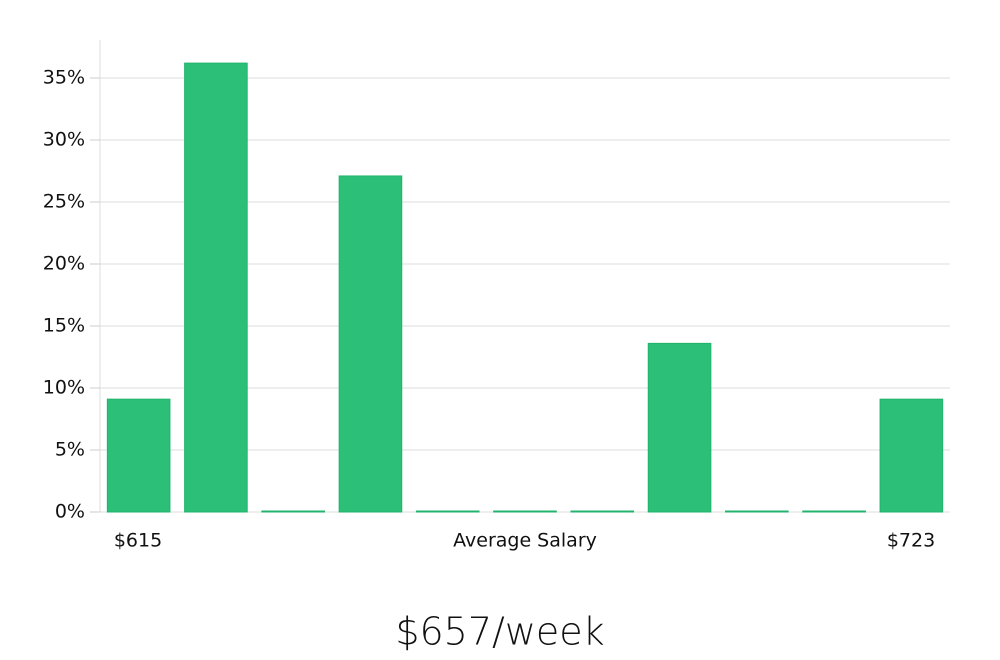 The width and height of the screenshot is (1000, 660). I want to click on y-tick-label: 5%, so click(70, 450).